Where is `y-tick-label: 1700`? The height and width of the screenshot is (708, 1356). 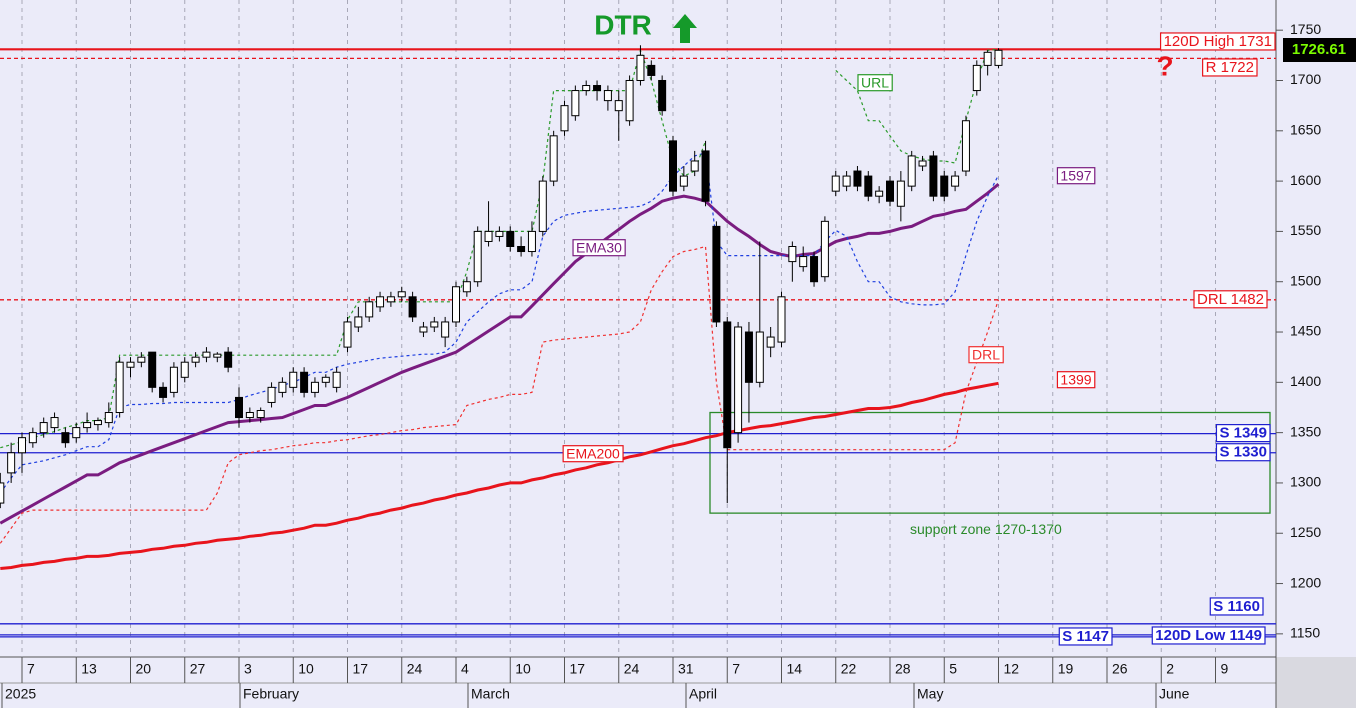 y-tick-label: 1700 is located at coordinates (1305, 79).